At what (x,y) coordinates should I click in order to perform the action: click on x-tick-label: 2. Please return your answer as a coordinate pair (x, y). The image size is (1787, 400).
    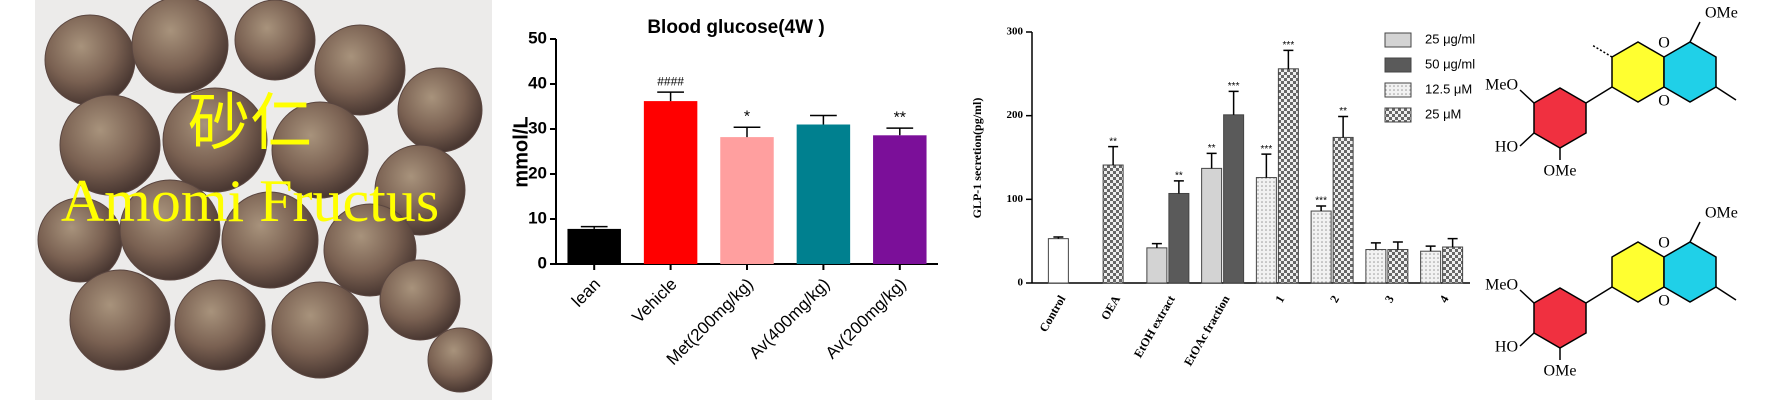
    Looking at the image, I should click on (1334, 299).